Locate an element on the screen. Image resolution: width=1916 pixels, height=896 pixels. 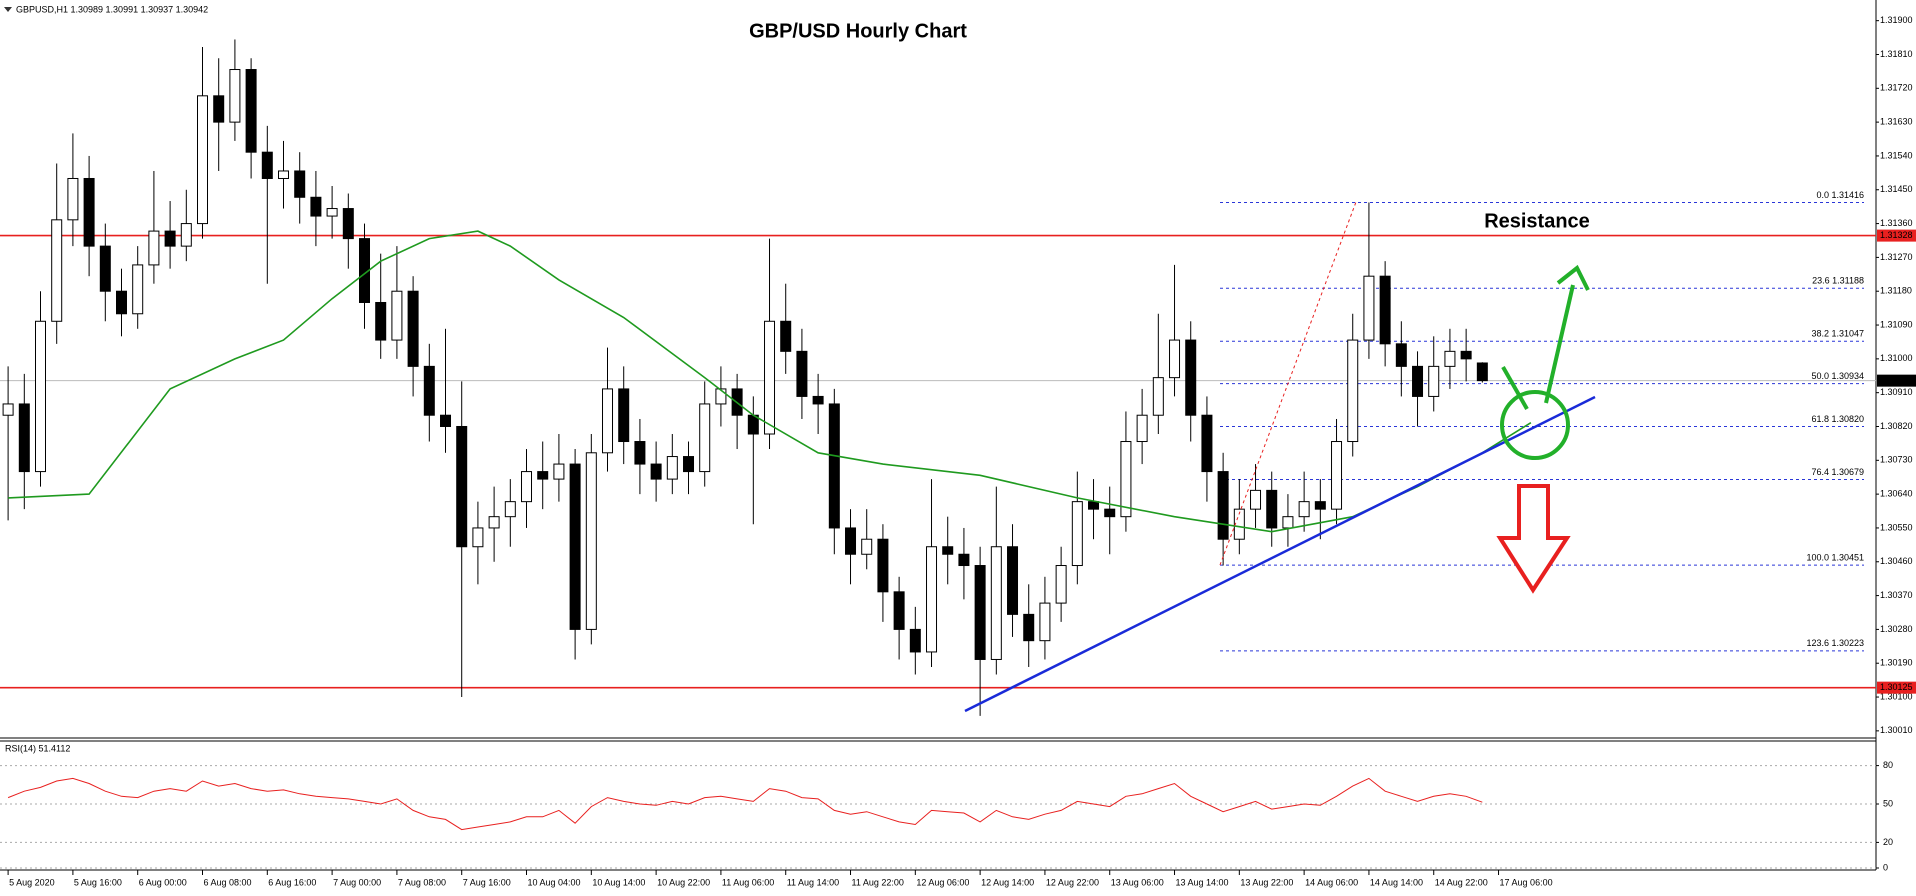
y-tick-label: 1.31270 is located at coordinates (1896, 257).